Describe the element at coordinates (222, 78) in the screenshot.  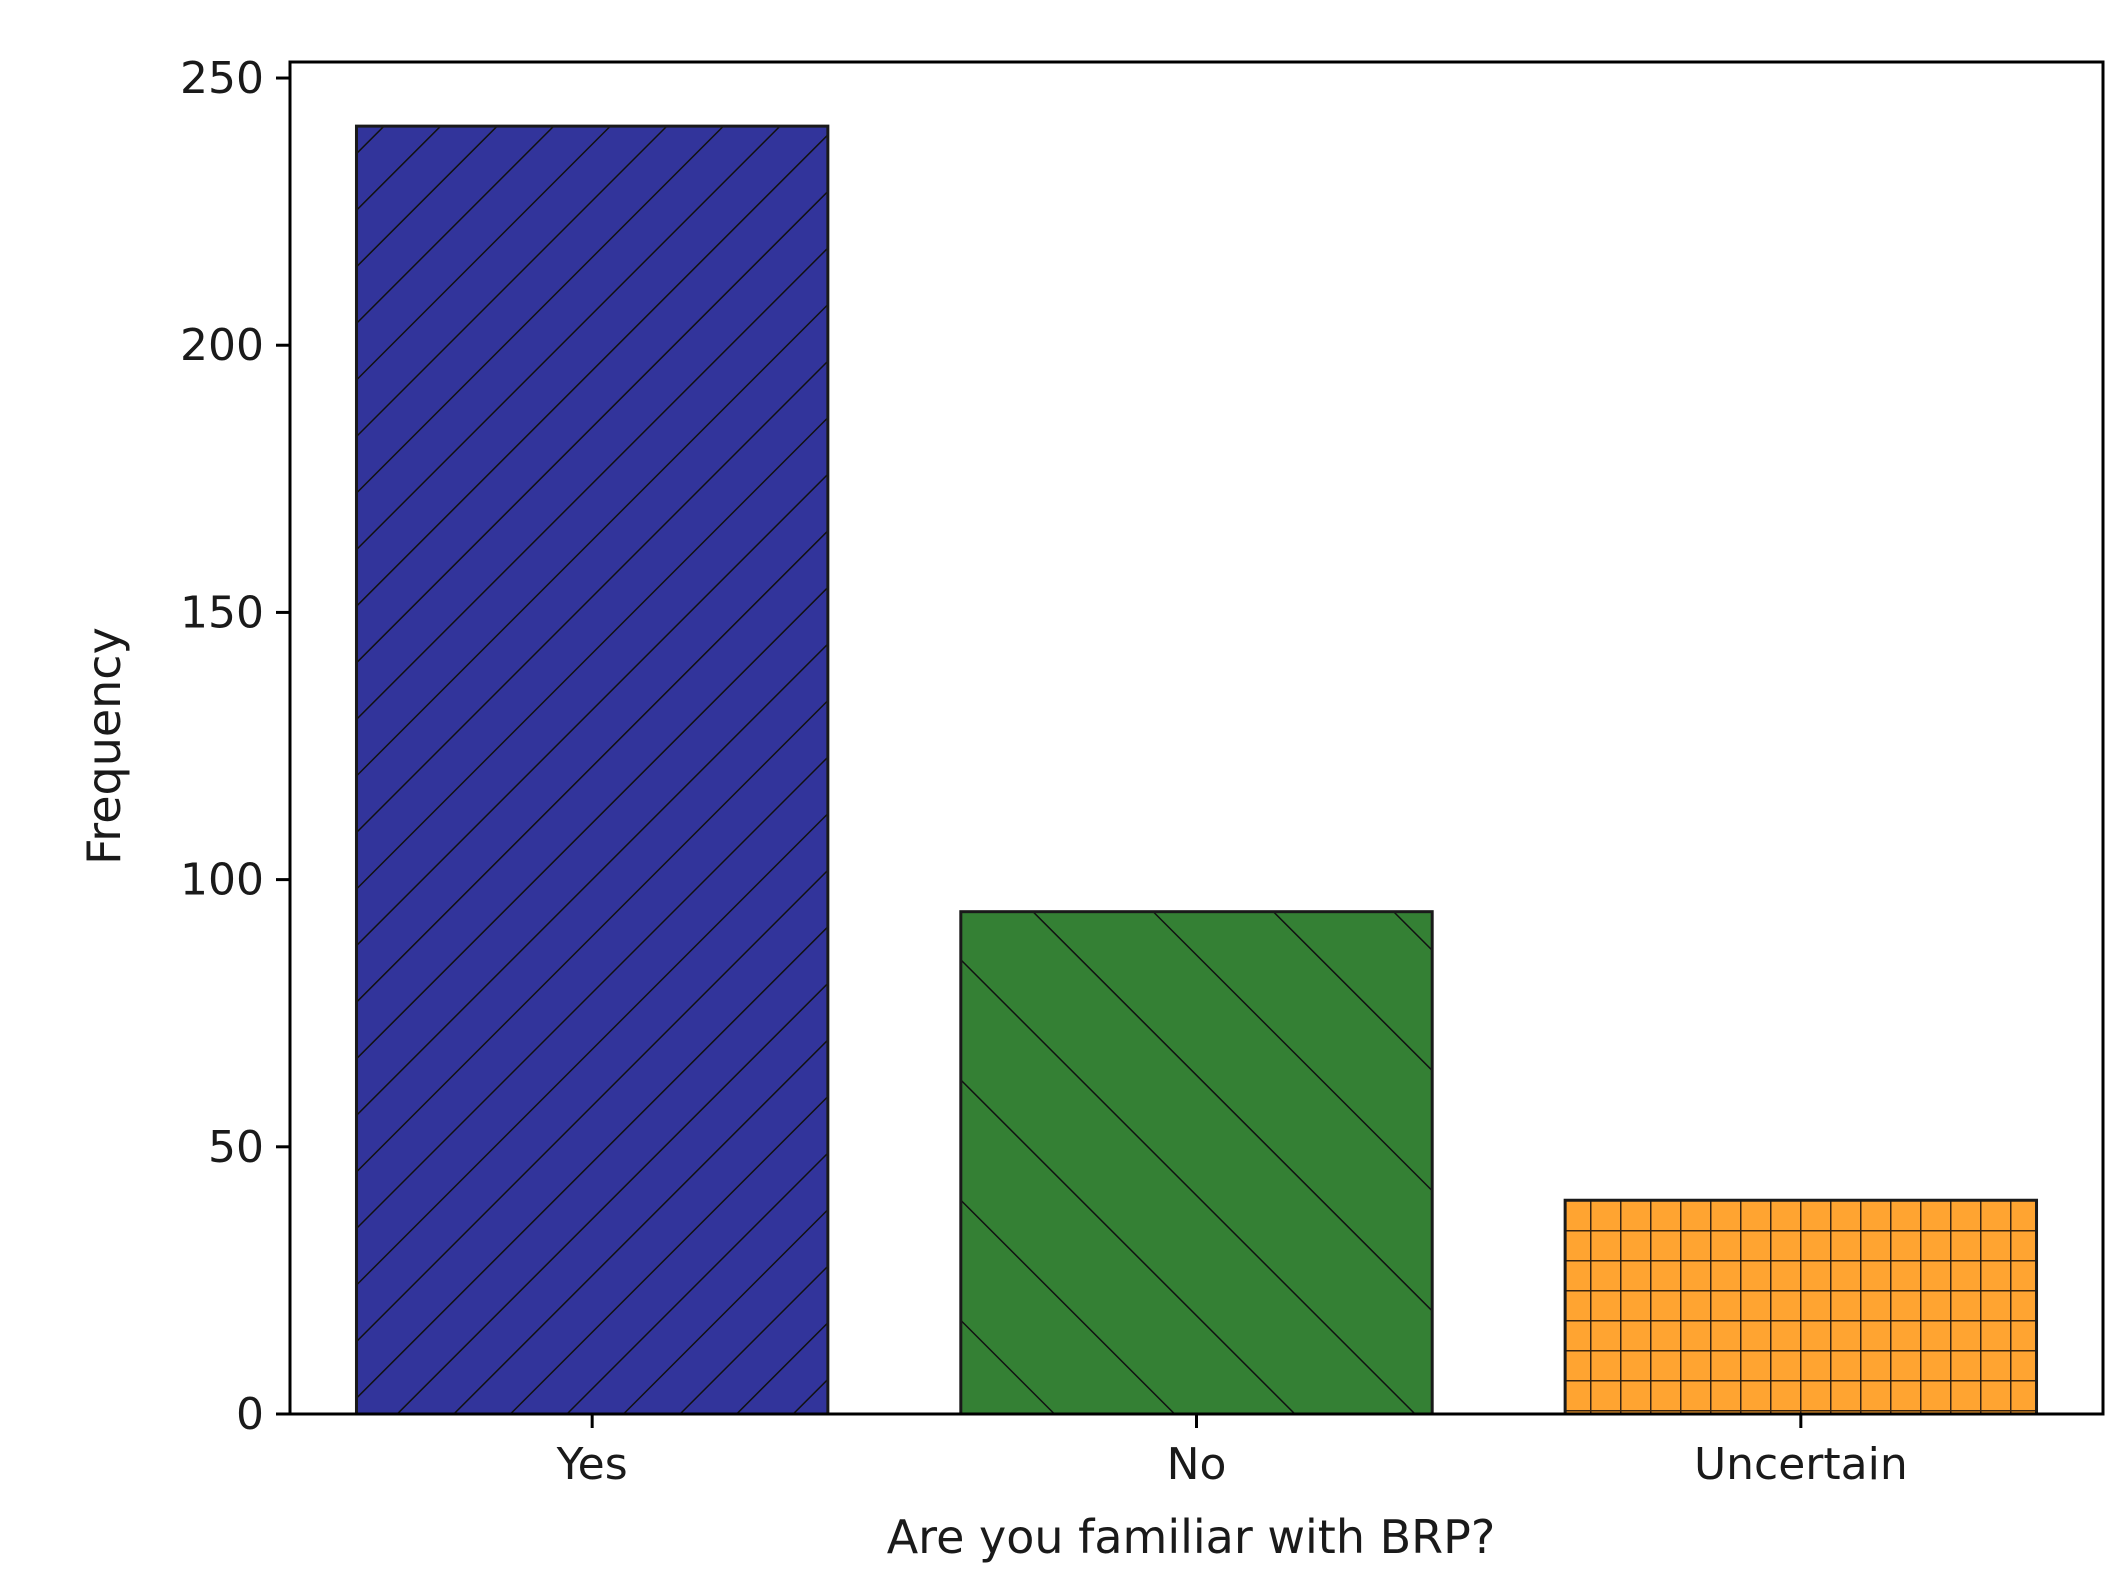
I see `y-tick-label: 250` at that location.